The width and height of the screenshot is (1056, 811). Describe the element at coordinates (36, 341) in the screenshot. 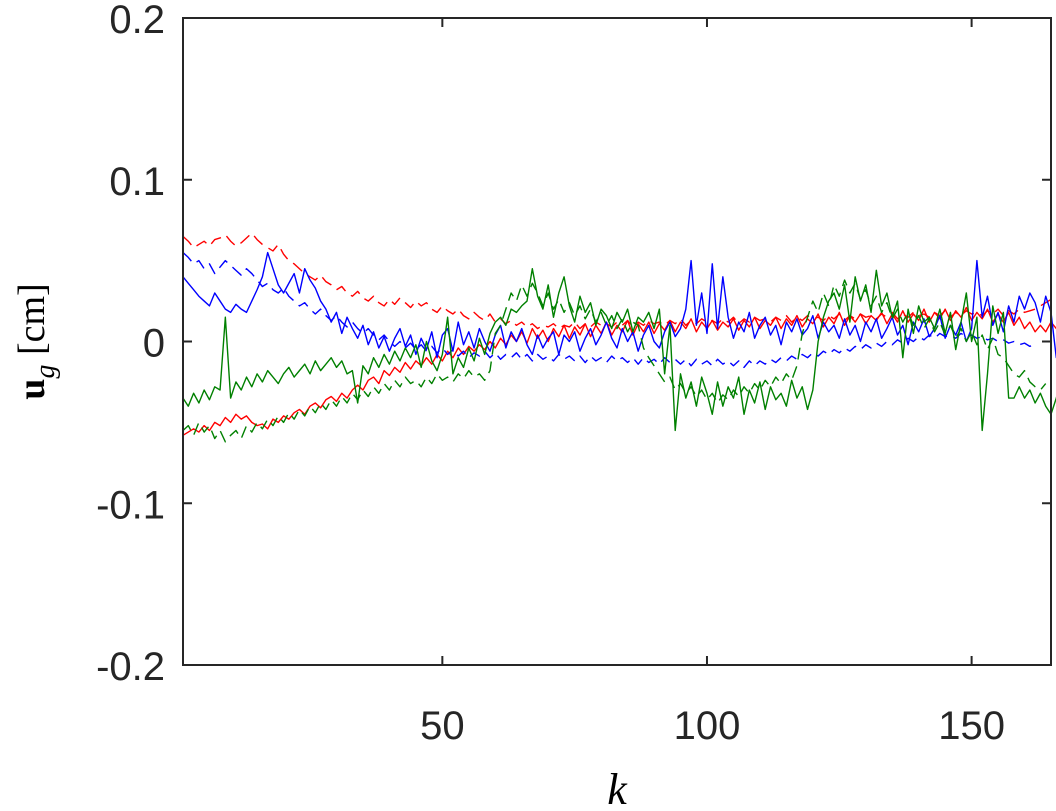

I see `y-axis-label: ug [cm]` at that location.